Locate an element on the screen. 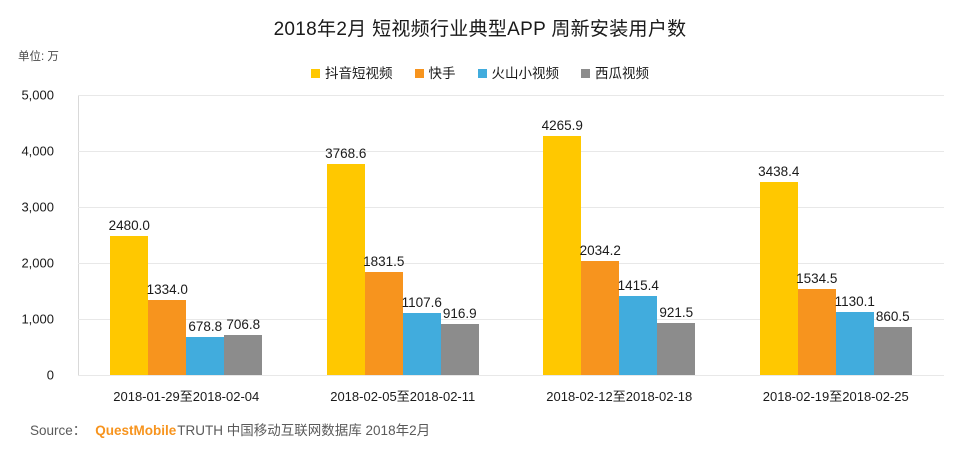 The width and height of the screenshot is (960, 456). bar-value-label: 1831.5 is located at coordinates (384, 262).